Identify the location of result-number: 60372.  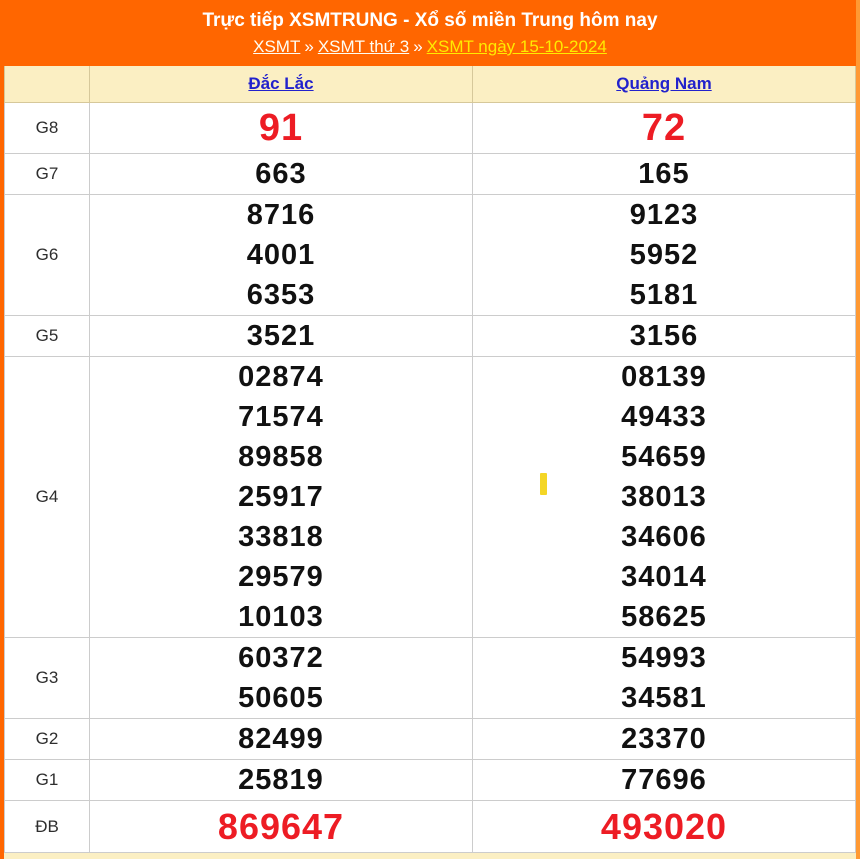
(281, 658).